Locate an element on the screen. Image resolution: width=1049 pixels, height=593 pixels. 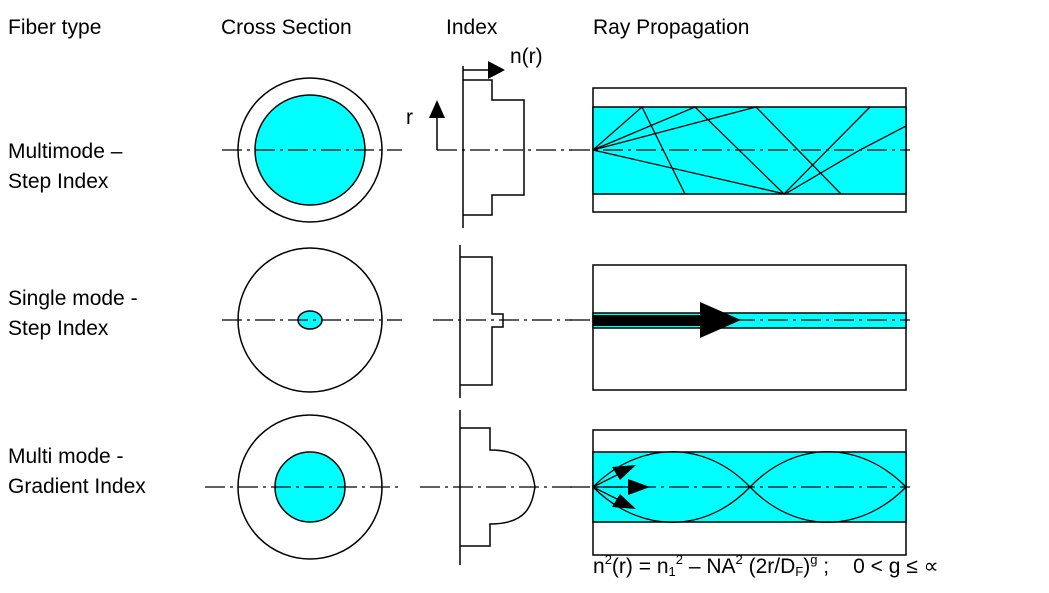
ray-propagation-singlemode-step is located at coordinates (740, 327).